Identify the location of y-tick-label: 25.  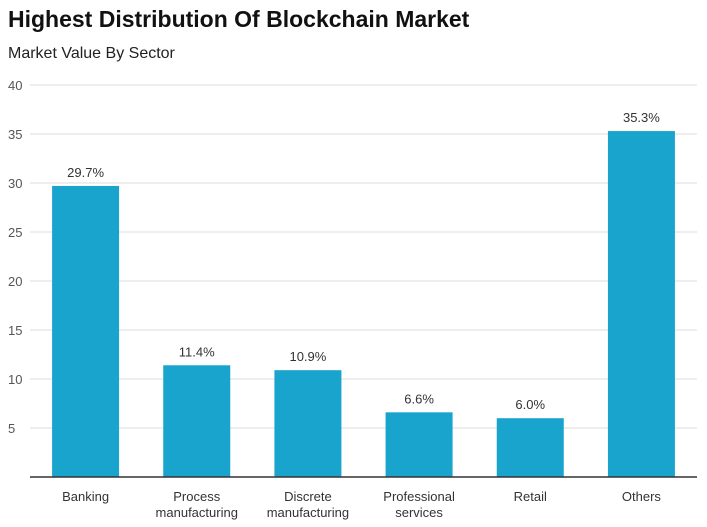
(15, 232).